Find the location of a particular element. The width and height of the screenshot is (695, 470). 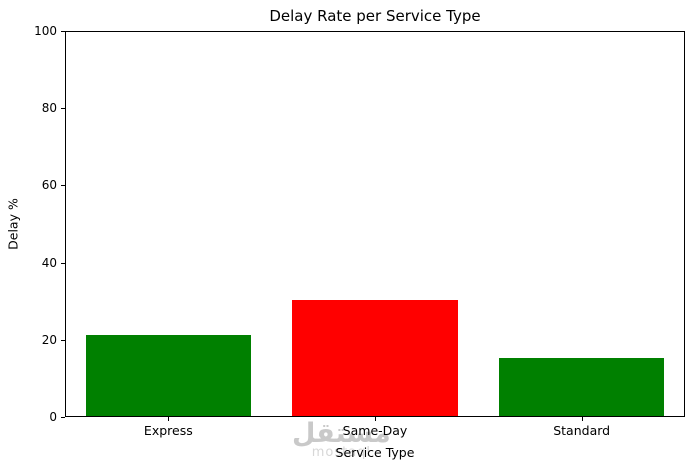

y-tick-label: 100 is located at coordinates (45, 31).